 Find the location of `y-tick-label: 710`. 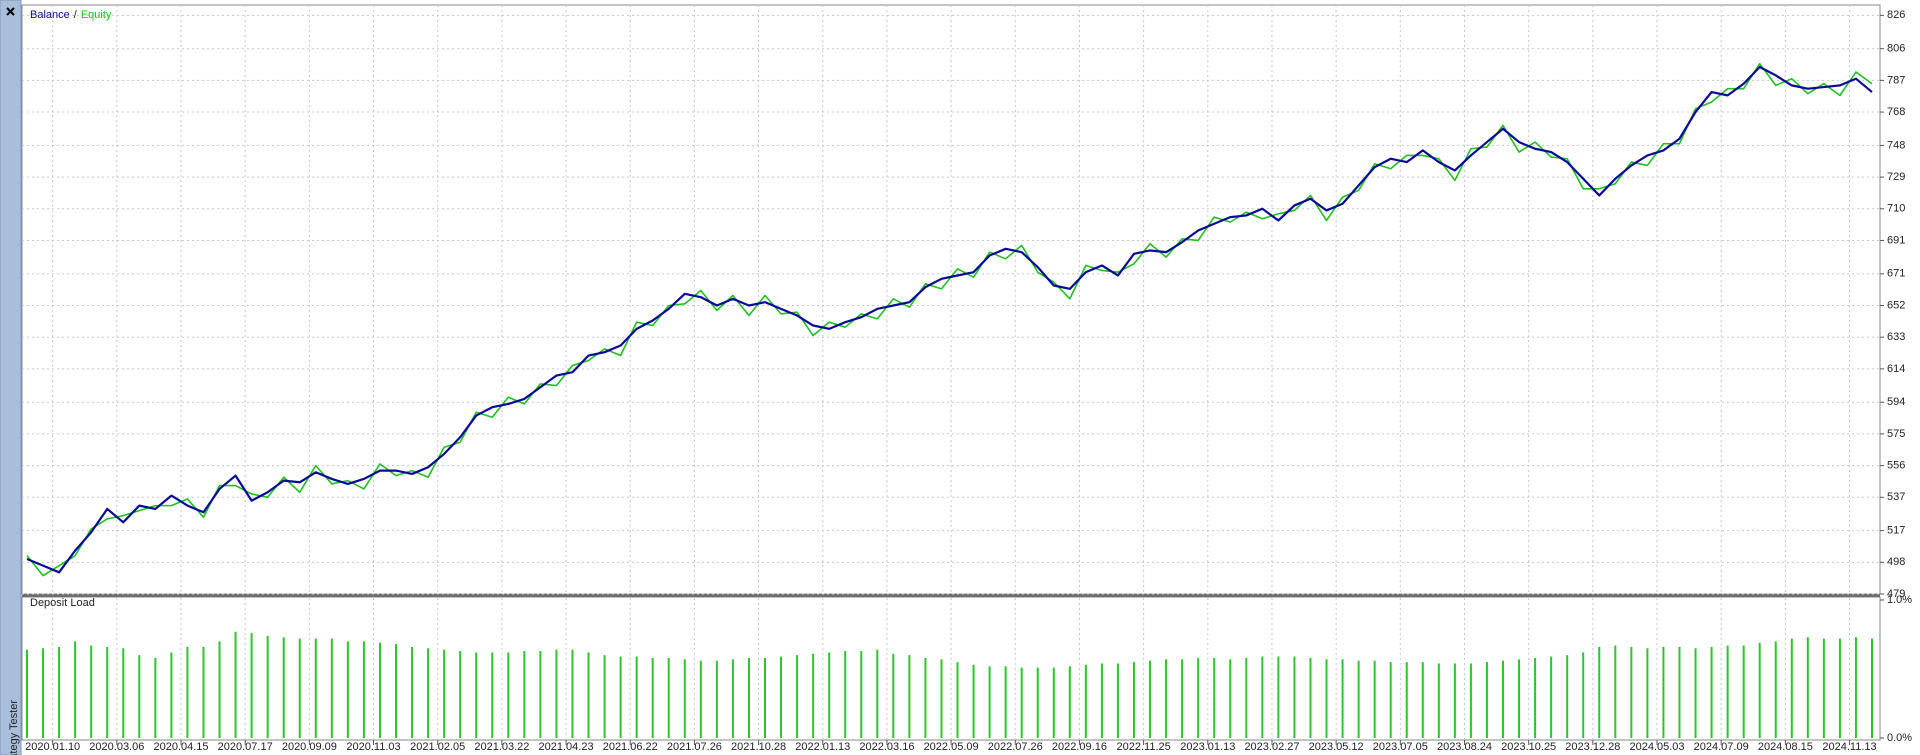

y-tick-label: 710 is located at coordinates (1896, 209).